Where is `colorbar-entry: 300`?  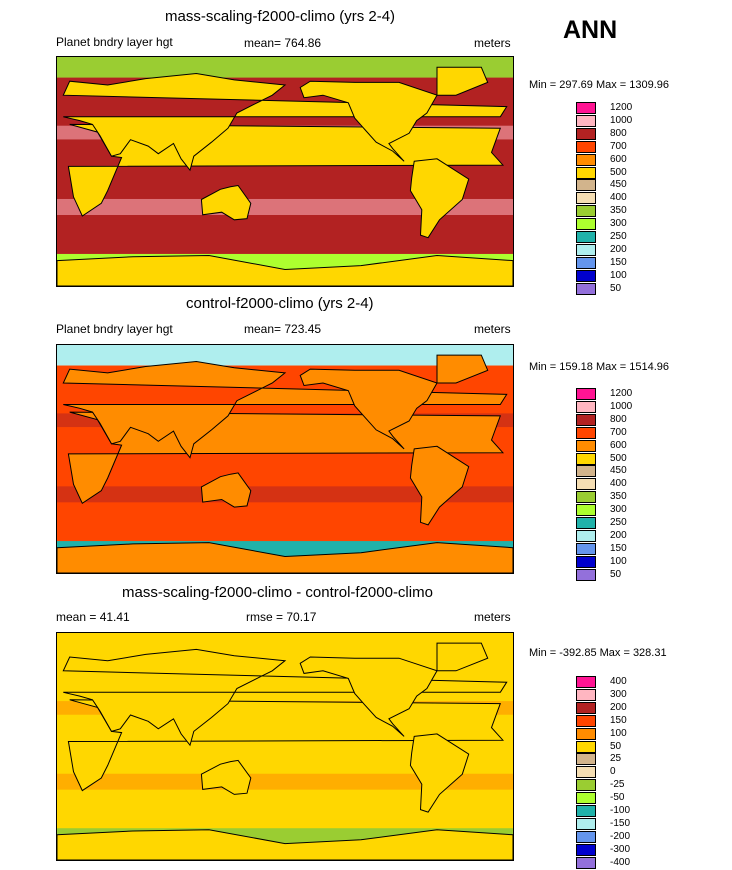 colorbar-entry: 300 is located at coordinates (626, 510).